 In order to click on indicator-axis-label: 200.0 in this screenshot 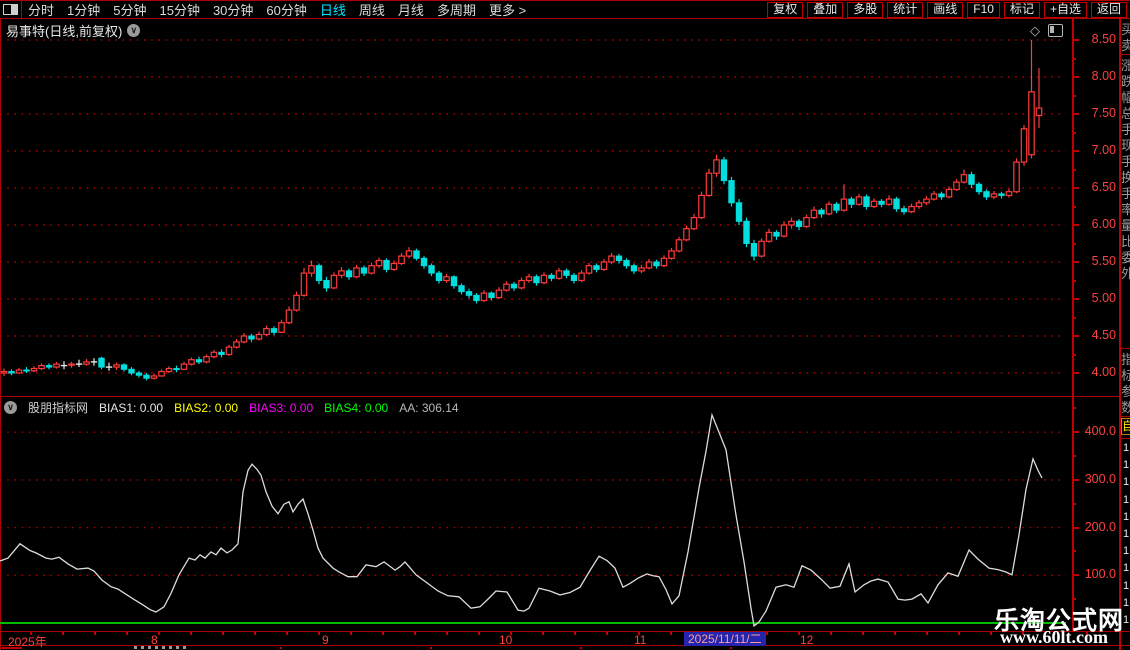, I will do `click(1100, 526)`.